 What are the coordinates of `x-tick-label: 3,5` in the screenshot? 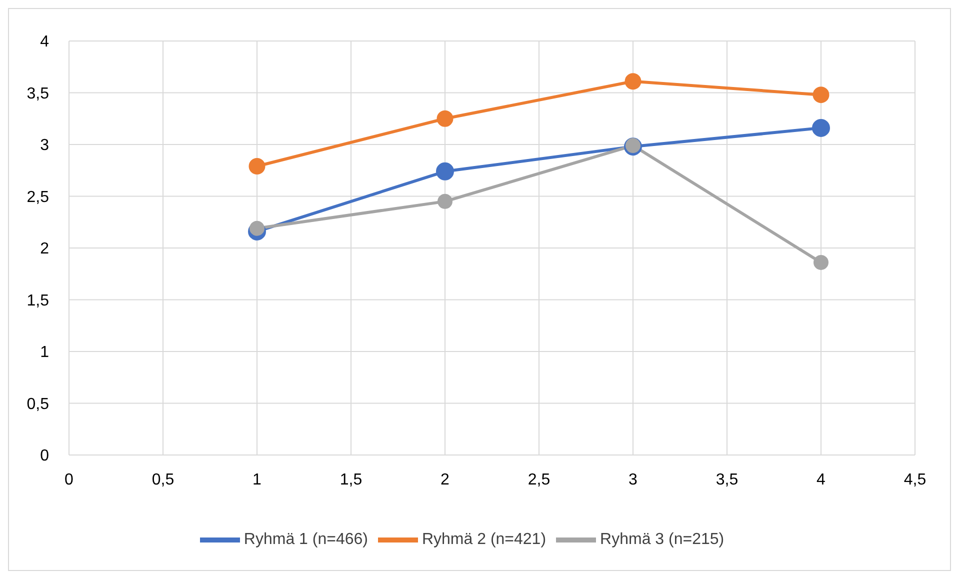 It's located at (727, 479).